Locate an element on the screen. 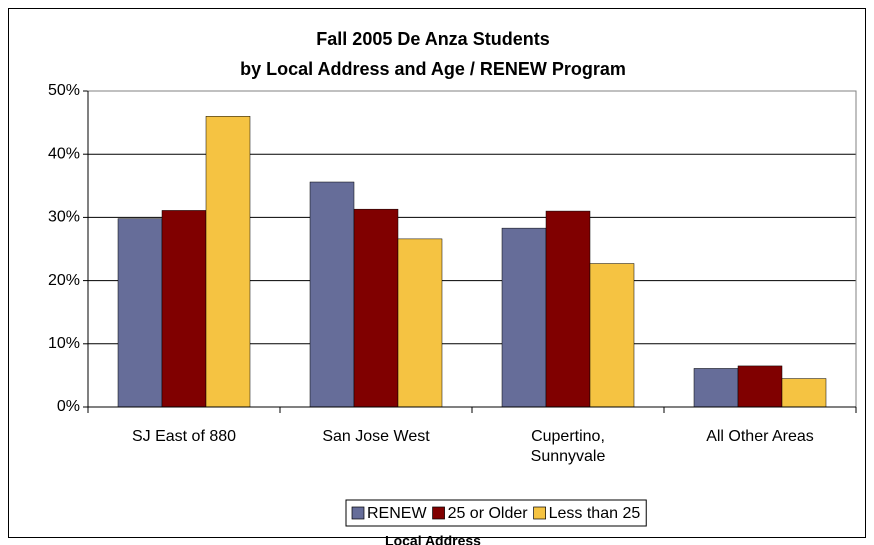 The image size is (874, 545). chart-title: Fall 2005 De Anza Students is located at coordinates (432, 39).